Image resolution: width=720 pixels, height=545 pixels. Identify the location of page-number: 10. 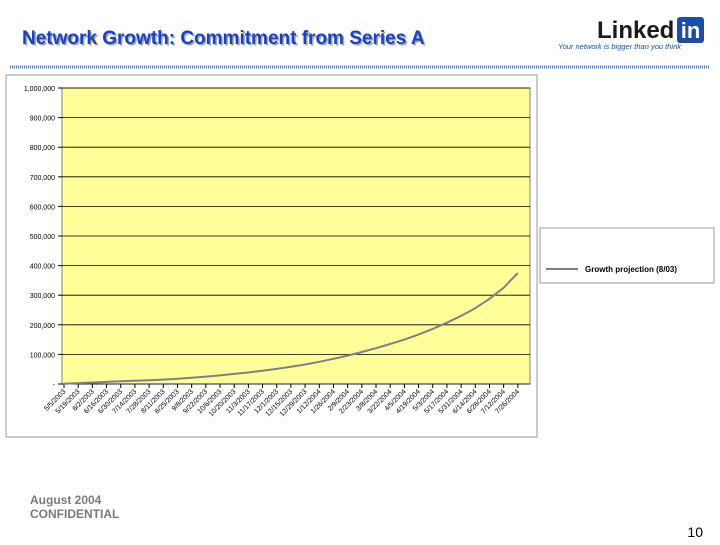
(695, 532).